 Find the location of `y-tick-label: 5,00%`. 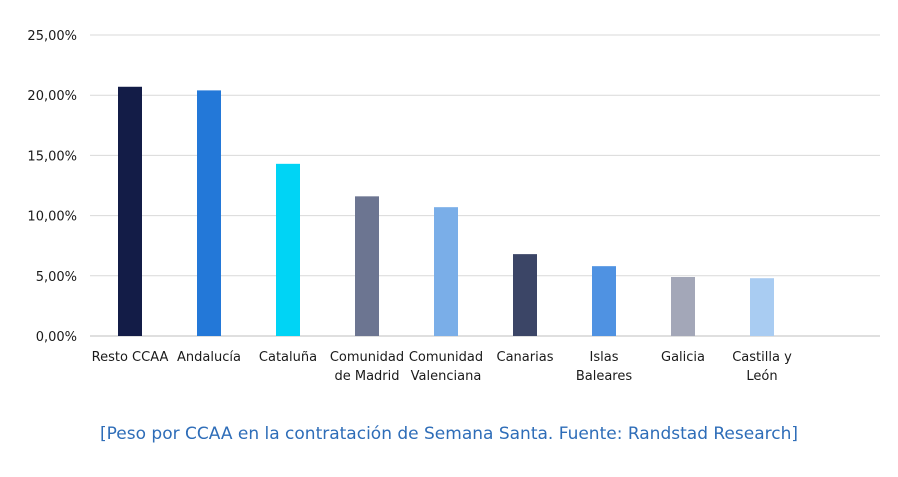

y-tick-label: 5,00% is located at coordinates (56, 277).